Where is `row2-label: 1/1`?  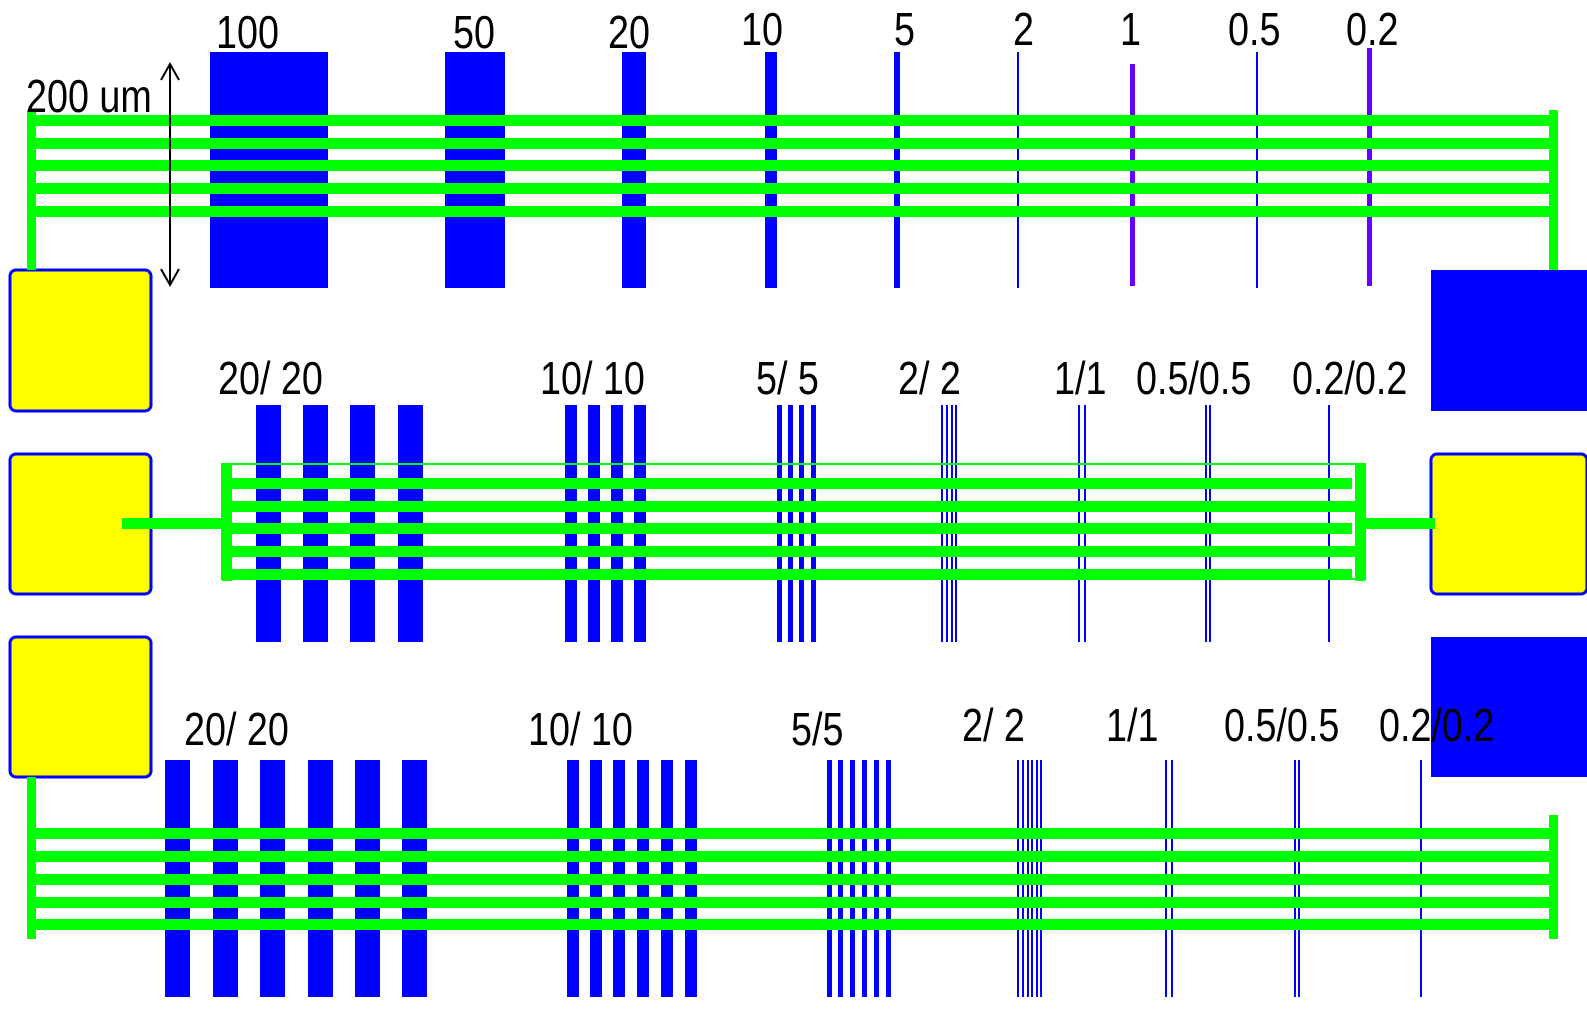 row2-label: 1/1 is located at coordinates (1080, 377).